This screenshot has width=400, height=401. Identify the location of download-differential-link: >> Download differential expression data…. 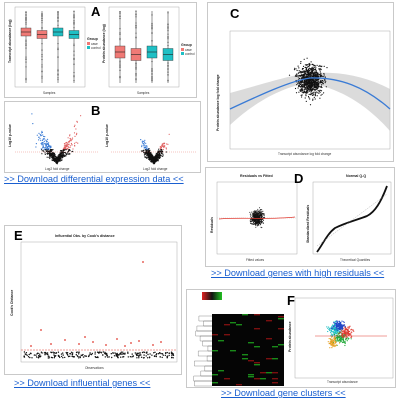
(94, 179).